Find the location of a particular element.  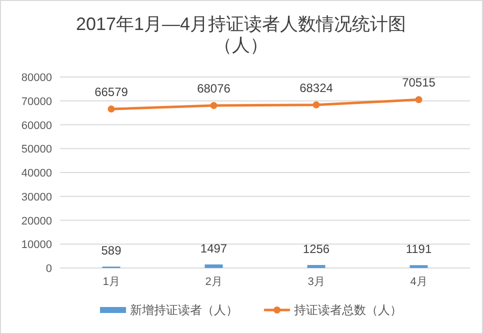

legend-label: 持证读者总数（人） is located at coordinates (348, 310).